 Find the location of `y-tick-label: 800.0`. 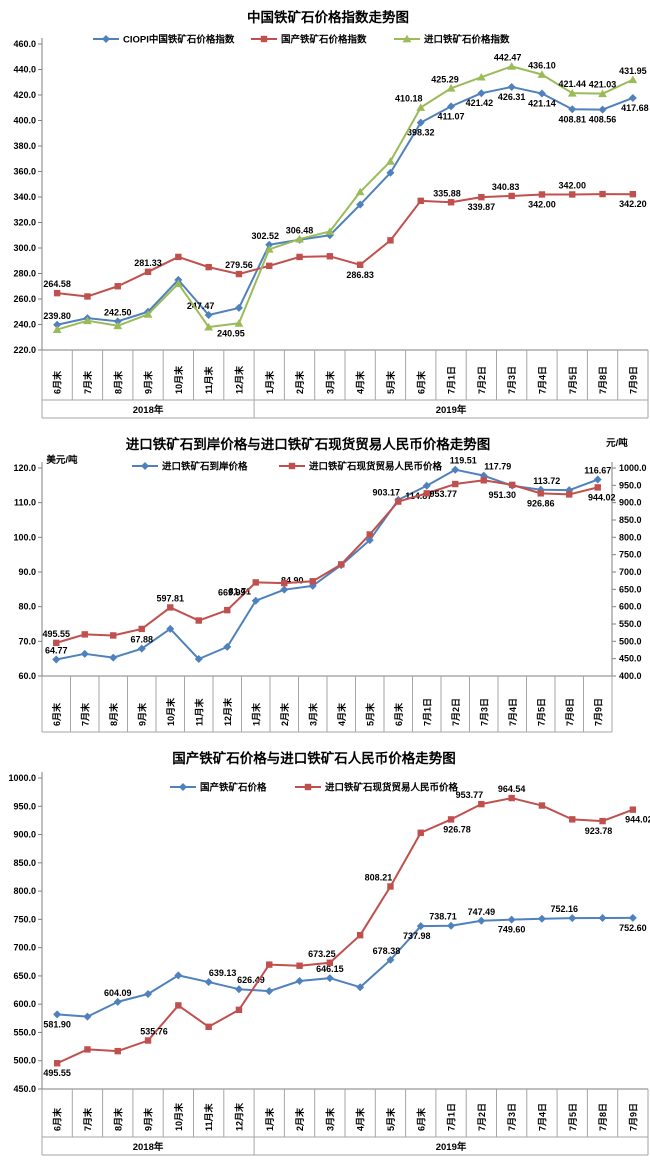

y-tick-label: 800.0 is located at coordinates (24, 891).